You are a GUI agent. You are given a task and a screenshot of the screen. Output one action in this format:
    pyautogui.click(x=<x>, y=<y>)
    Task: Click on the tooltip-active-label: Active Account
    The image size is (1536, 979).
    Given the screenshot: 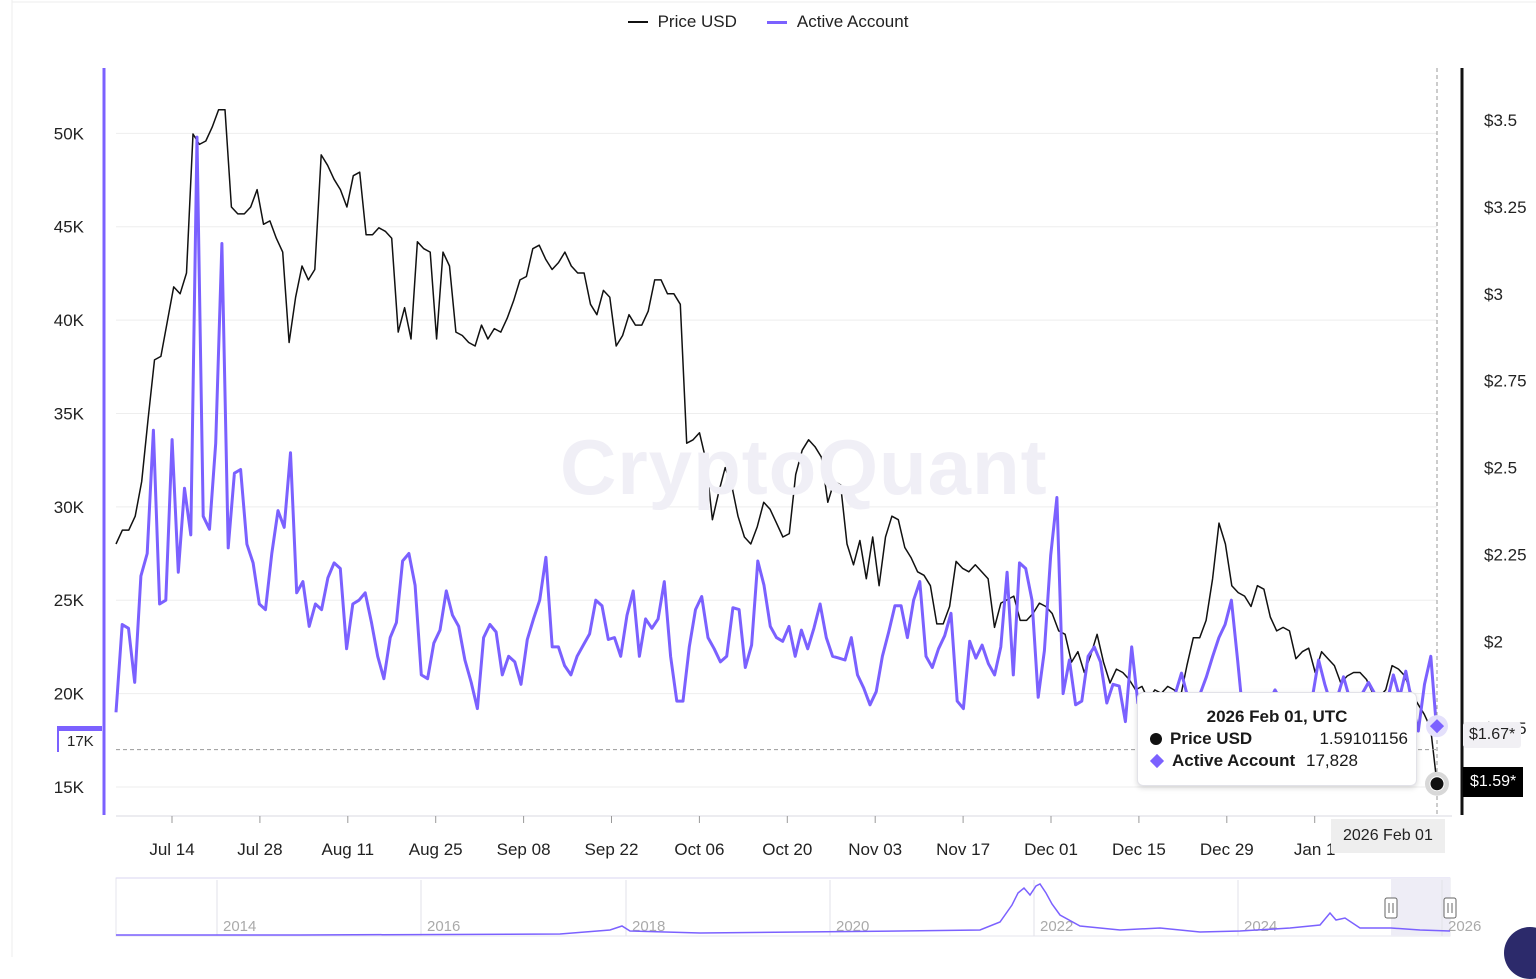 What is the action you would take?
    pyautogui.click(x=1234, y=760)
    